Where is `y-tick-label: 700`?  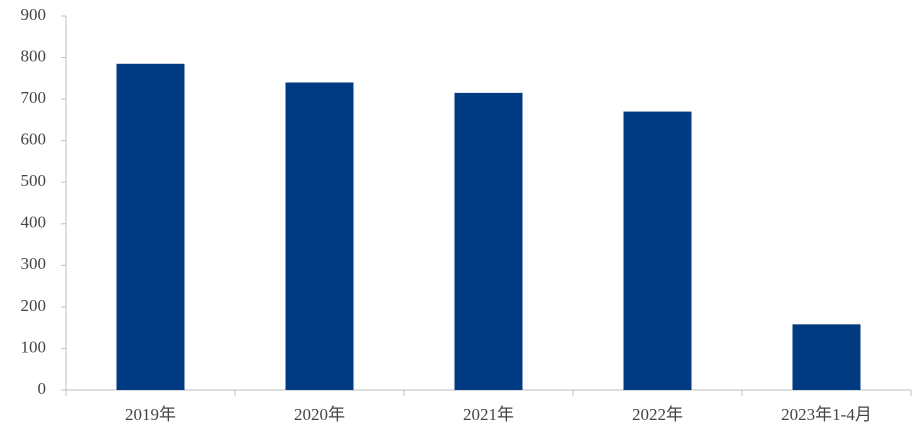
y-tick-label: 700 is located at coordinates (34, 97).